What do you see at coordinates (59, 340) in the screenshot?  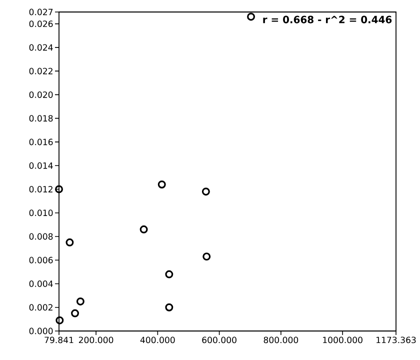 I see `x-tick-label: 79.841` at bounding box center [59, 340].